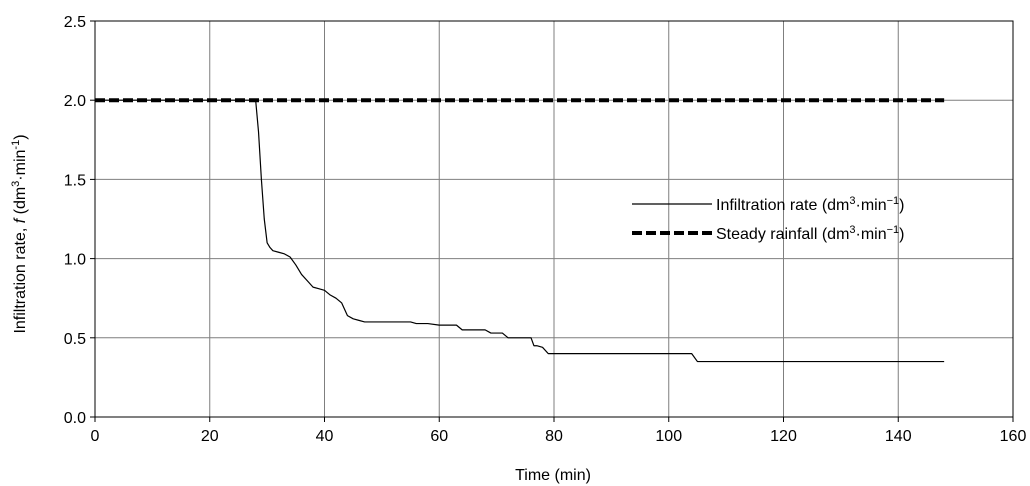 This screenshot has width=1030, height=486. Describe the element at coordinates (75, 418) in the screenshot. I see `y-tick-label: 0.0` at that location.